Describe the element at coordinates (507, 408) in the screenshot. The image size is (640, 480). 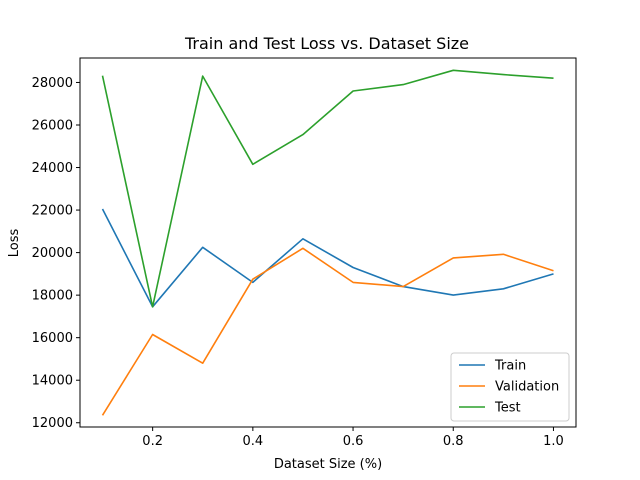
I see `legend-label-test: Test` at that location.